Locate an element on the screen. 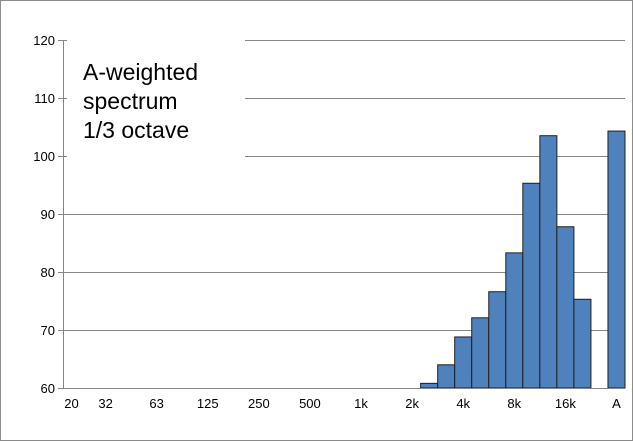 This screenshot has width=633, height=442. title-background is located at coordinates (156, 98).